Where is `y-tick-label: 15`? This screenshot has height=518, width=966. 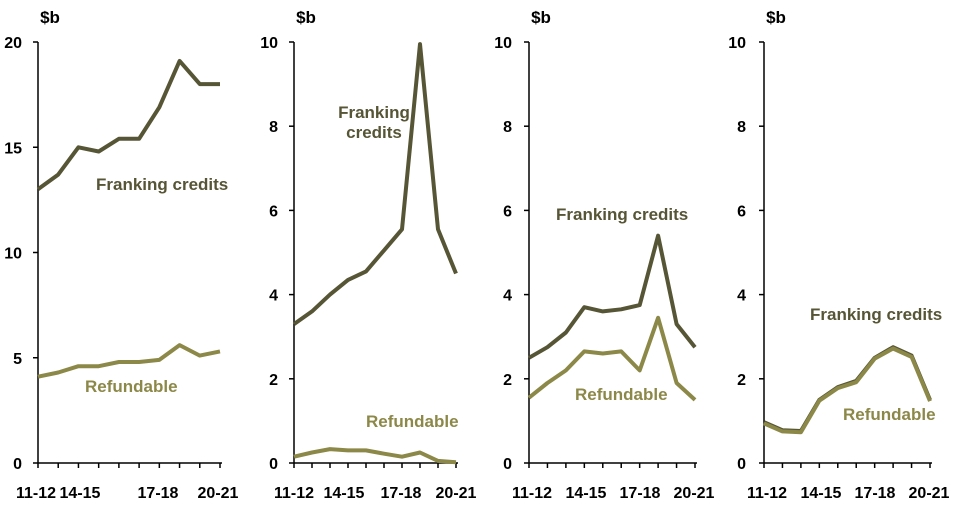
y-tick-label: 15 is located at coordinates (13, 148).